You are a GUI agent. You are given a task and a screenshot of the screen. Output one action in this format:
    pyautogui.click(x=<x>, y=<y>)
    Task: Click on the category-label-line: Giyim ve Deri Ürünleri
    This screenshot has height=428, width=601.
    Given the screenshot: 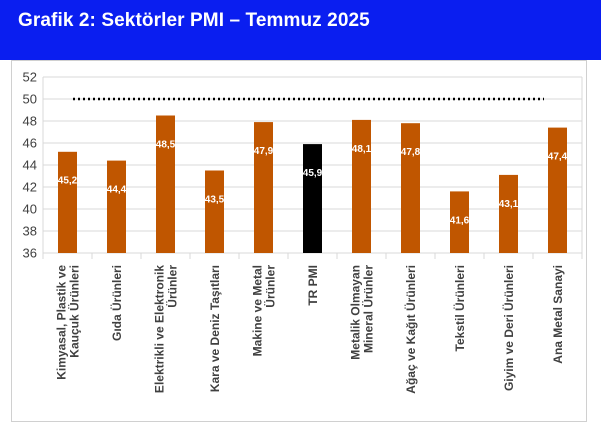 What is the action you would take?
    pyautogui.click(x=508, y=328)
    